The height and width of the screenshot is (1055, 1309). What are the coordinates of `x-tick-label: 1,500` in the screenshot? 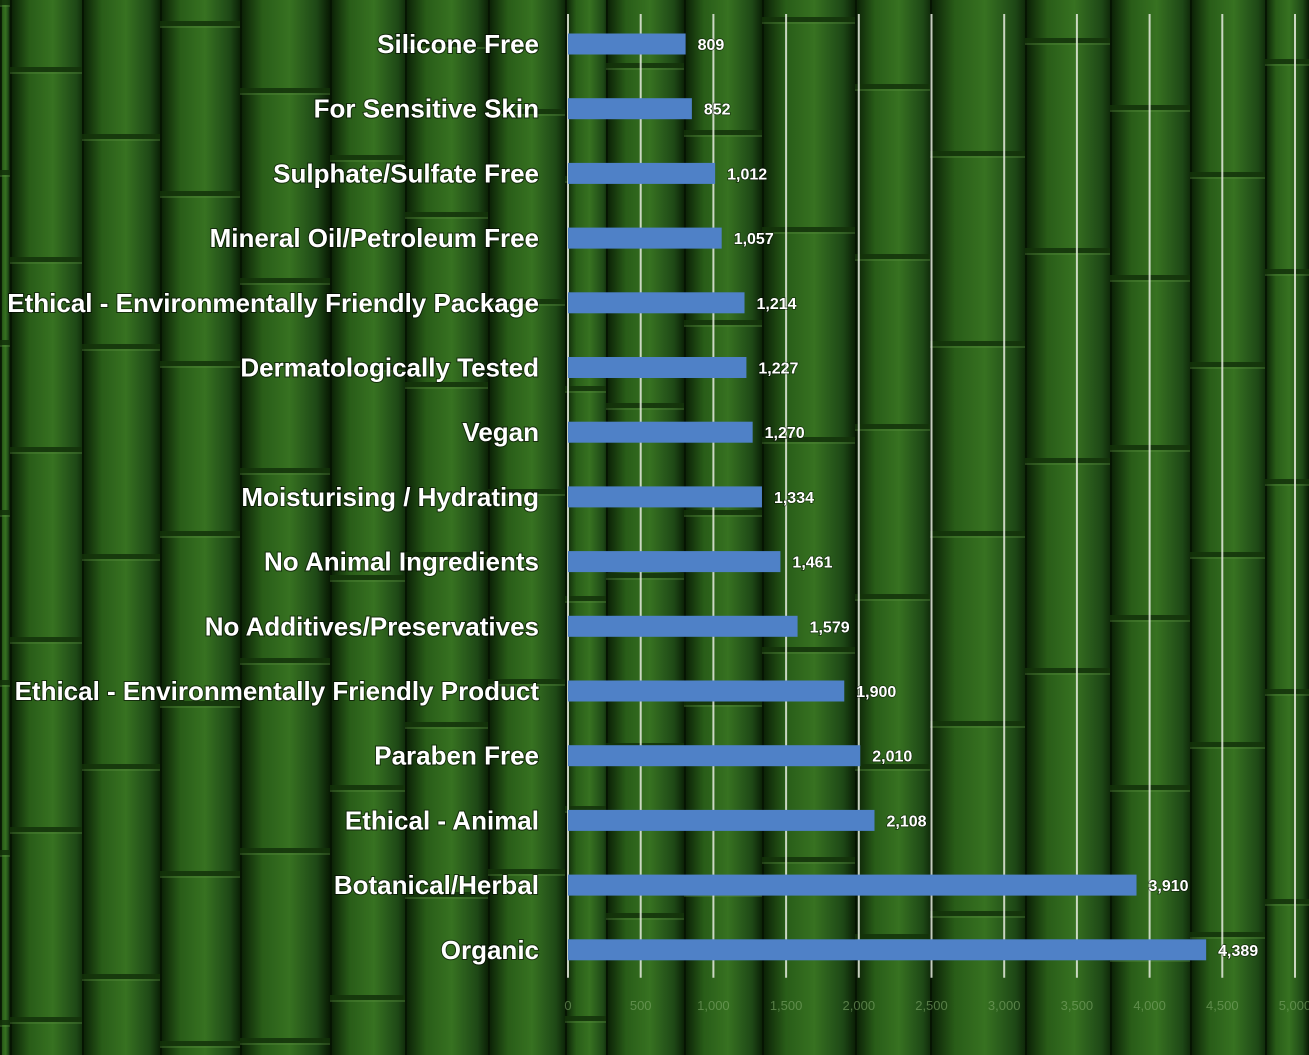 It's located at (786, 1005).